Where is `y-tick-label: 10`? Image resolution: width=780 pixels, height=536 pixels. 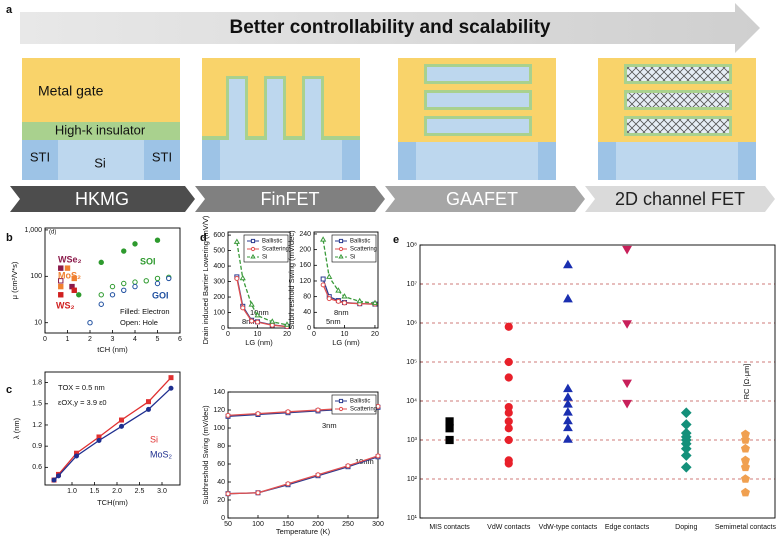 y-tick-label: 10 is located at coordinates (38, 323).